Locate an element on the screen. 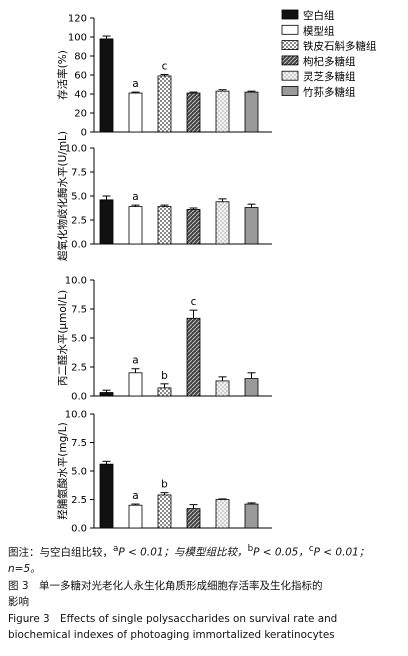  legend-label: 灵芝多糖组 is located at coordinates (329, 76).